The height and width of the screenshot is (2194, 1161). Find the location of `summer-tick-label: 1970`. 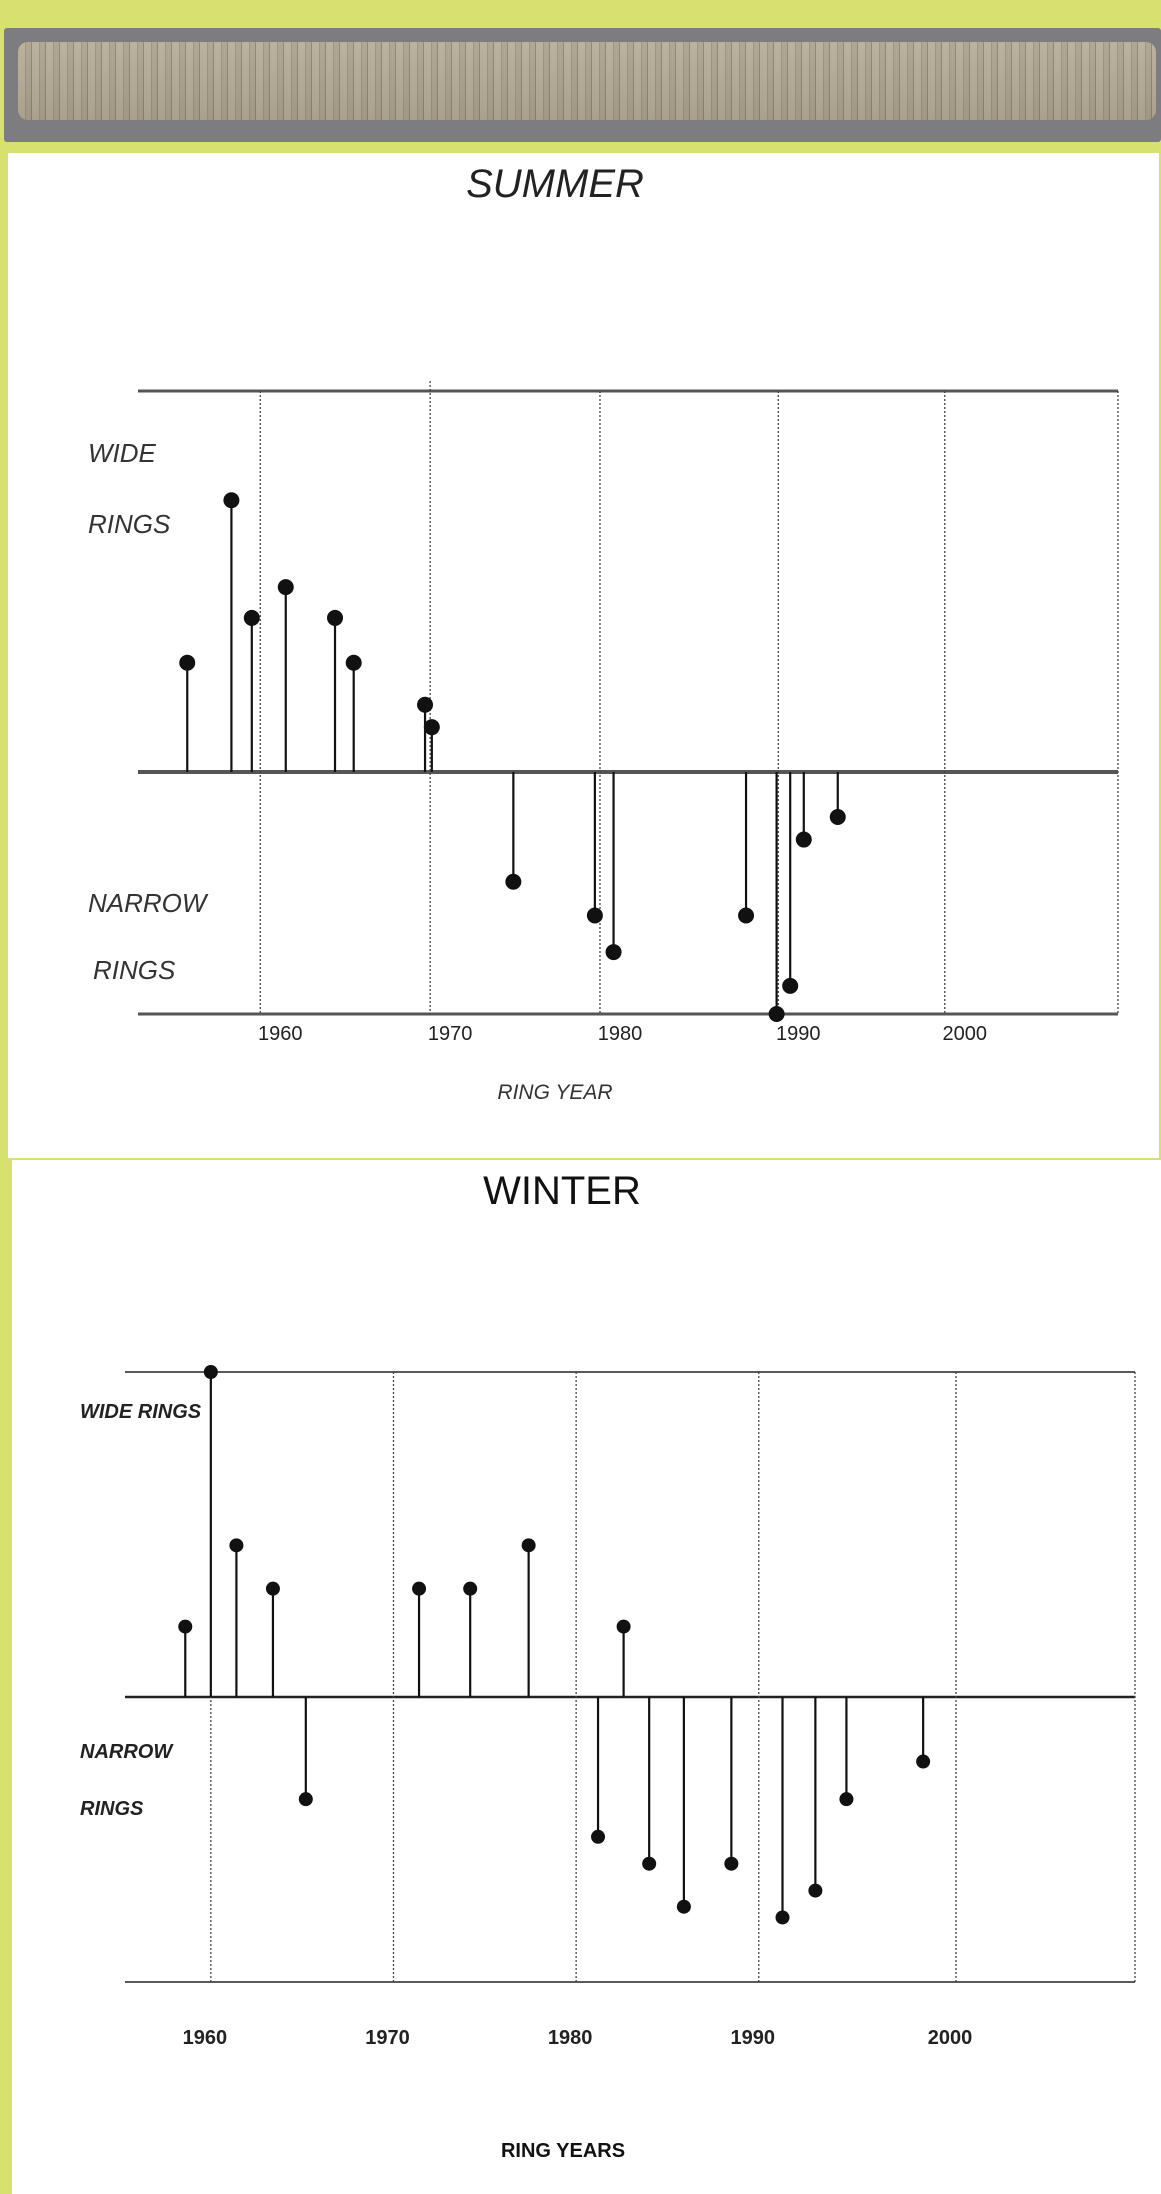

summer-tick-label: 1970 is located at coordinates (450, 1034).